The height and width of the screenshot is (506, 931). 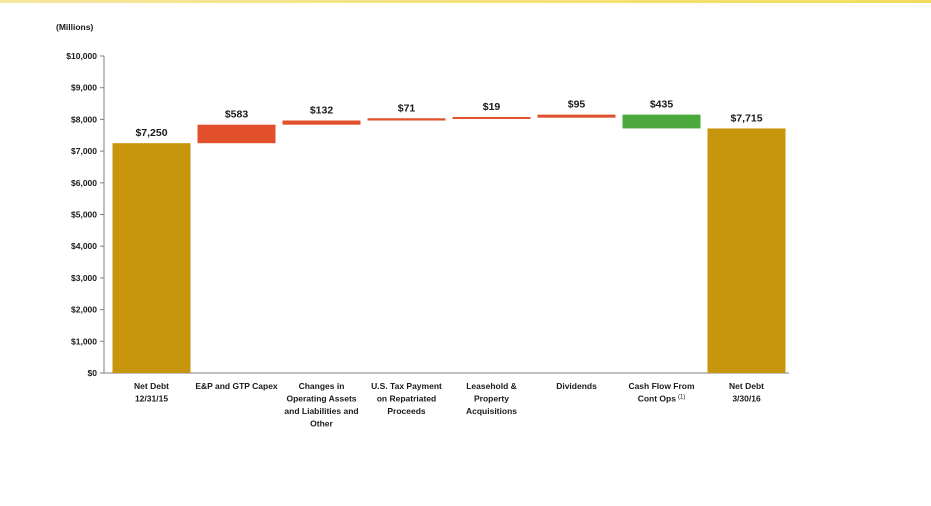 What do you see at coordinates (577, 105) in the screenshot?
I see `data-label: $95` at bounding box center [577, 105].